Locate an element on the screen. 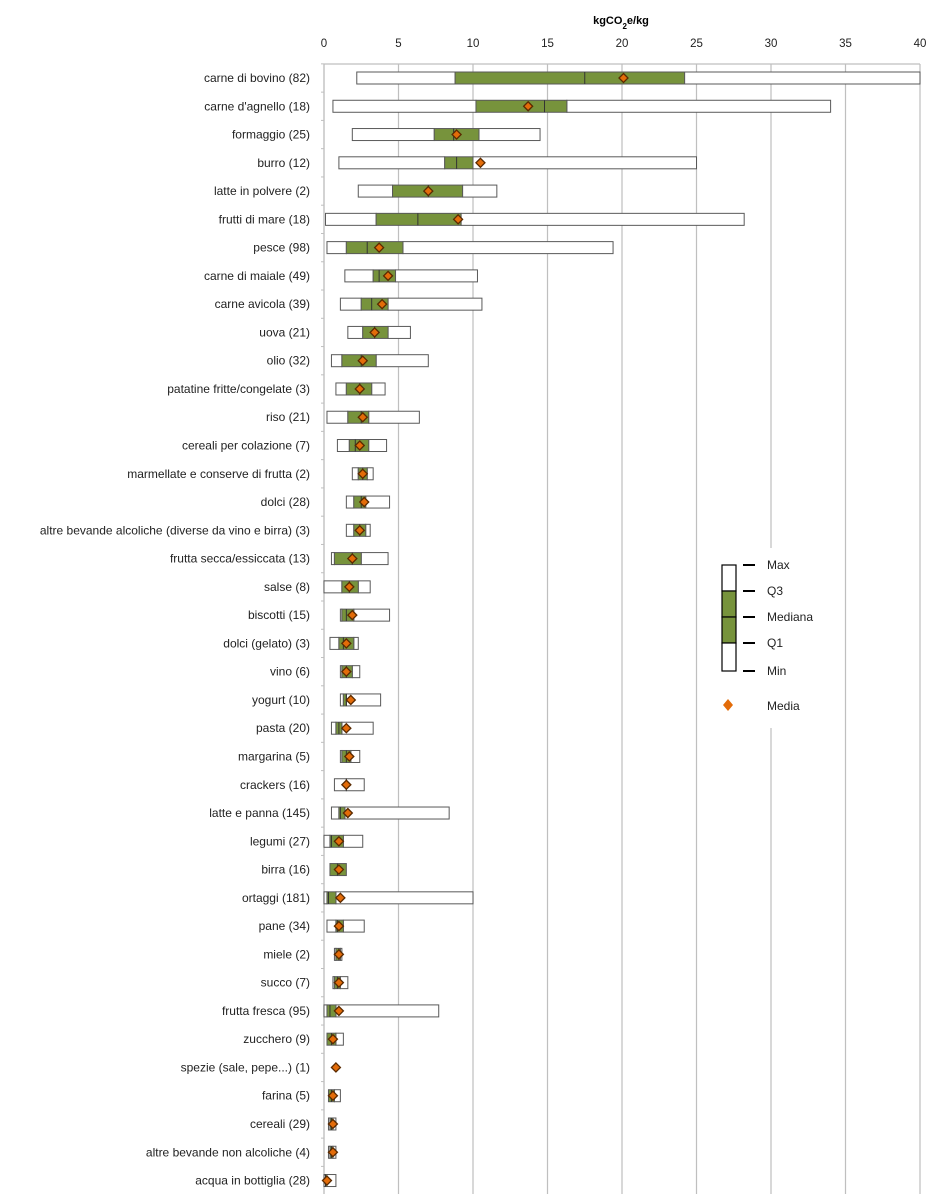  category-label: latte e panna (145) is located at coordinates (259, 813).